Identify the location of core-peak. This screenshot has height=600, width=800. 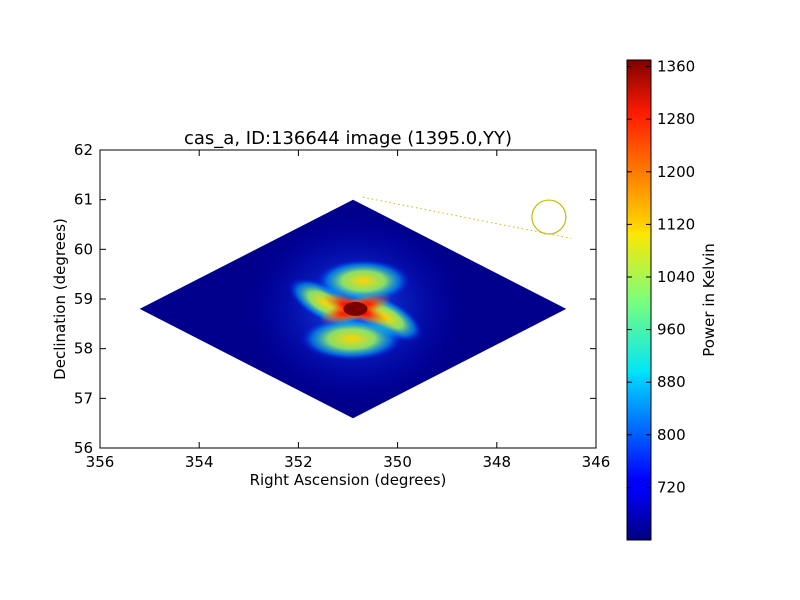
(355, 308).